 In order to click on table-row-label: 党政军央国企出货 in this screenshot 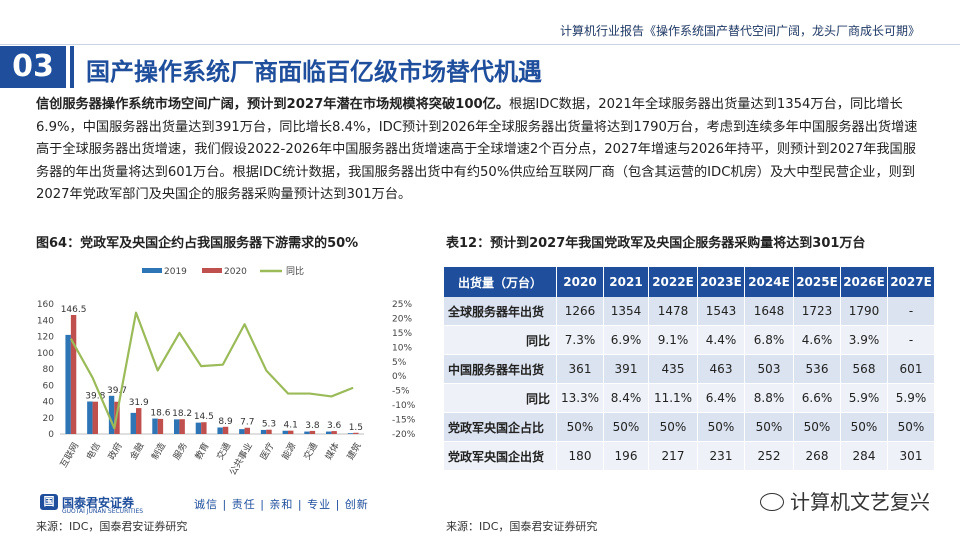, I will do `click(500, 456)`.